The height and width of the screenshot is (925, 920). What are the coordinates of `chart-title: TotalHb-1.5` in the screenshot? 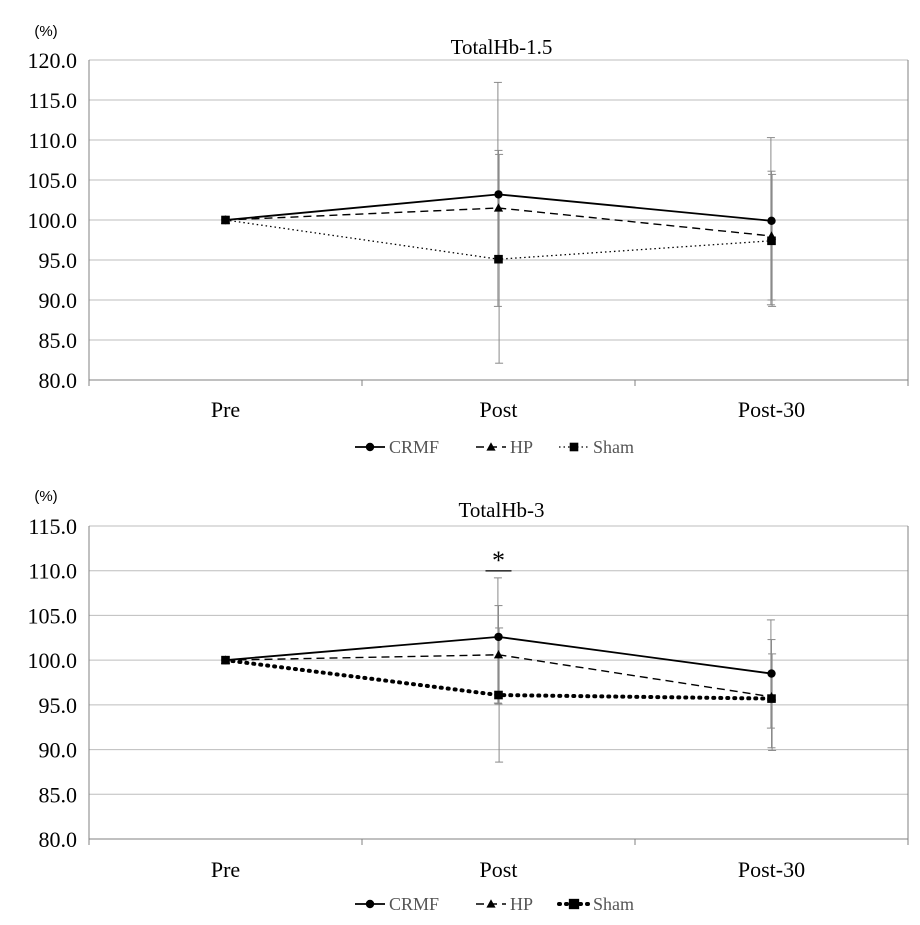 It's located at (502, 47).